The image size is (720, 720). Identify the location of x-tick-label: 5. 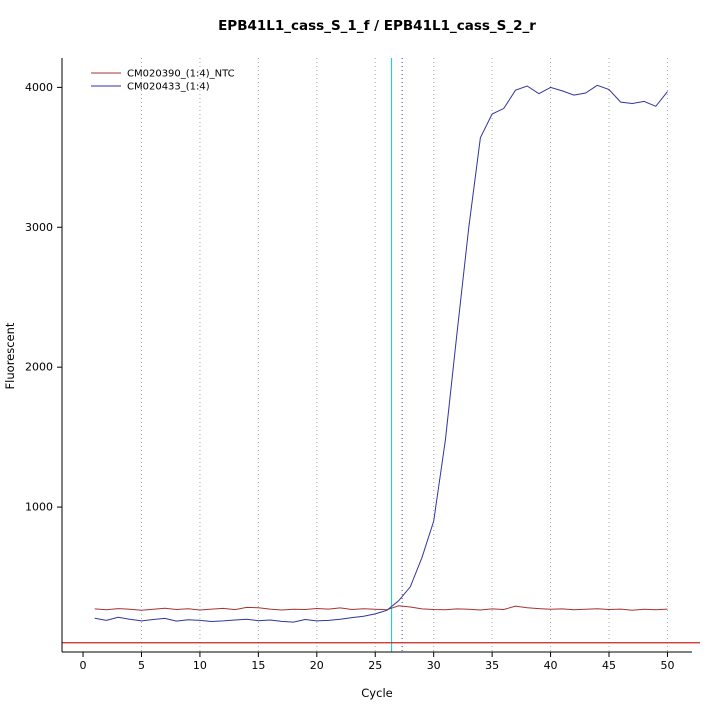
(141, 665).